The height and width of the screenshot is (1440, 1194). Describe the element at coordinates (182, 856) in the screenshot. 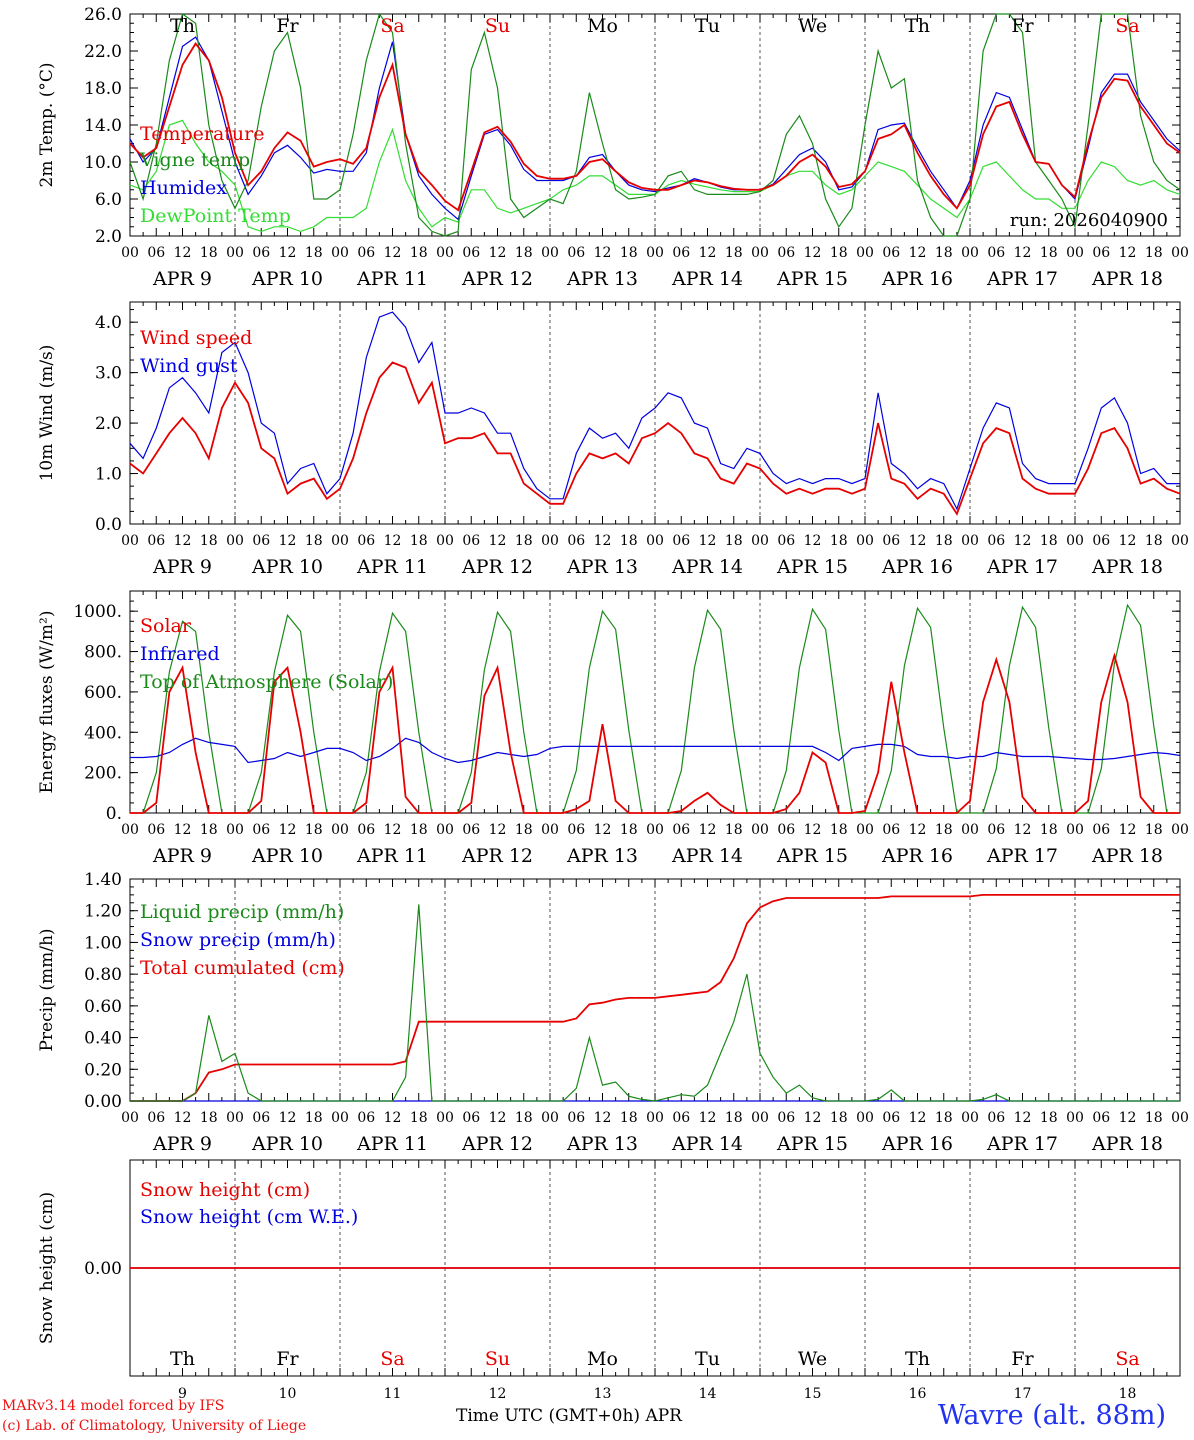

I see `date-label: APR 9` at that location.